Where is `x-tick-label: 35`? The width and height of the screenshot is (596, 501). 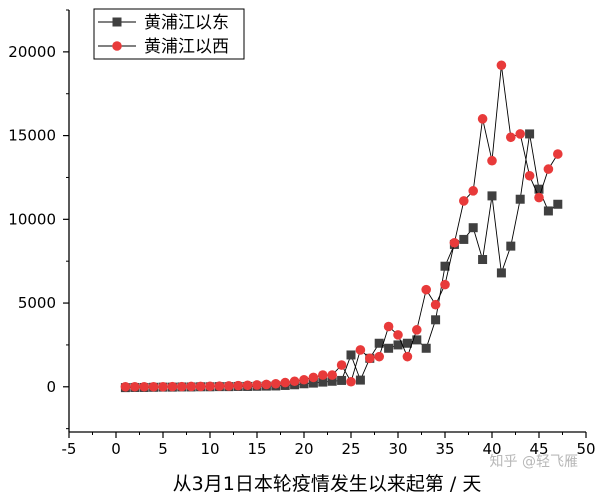
x-tick-label: 35 is located at coordinates (444, 449).